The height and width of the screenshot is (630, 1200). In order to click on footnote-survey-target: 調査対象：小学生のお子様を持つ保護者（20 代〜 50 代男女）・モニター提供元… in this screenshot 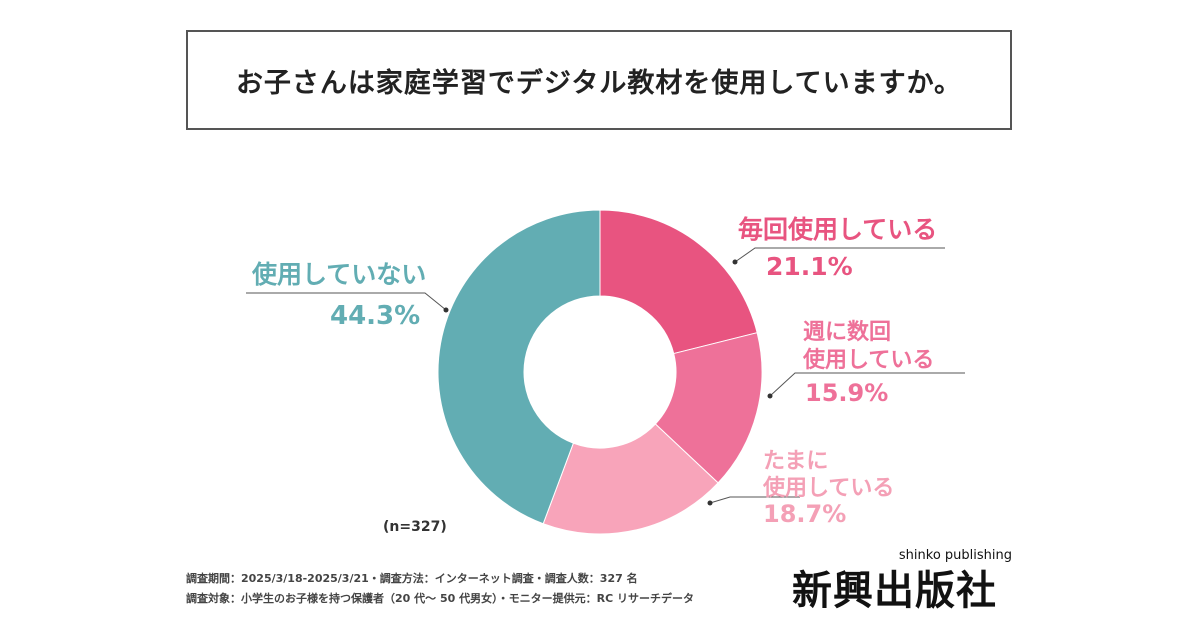, I will do `click(440, 598)`.